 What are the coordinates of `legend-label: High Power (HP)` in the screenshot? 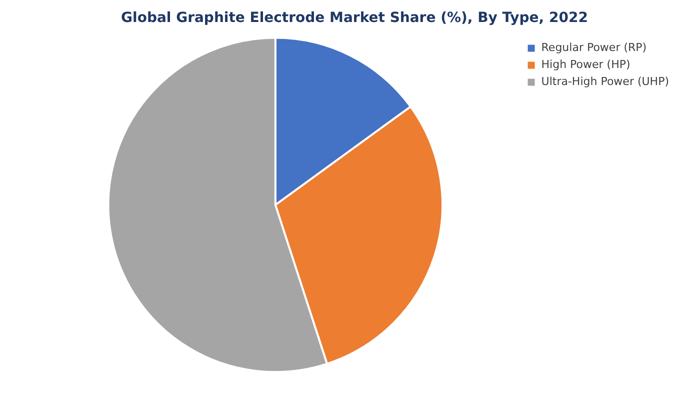 It's located at (585, 65).